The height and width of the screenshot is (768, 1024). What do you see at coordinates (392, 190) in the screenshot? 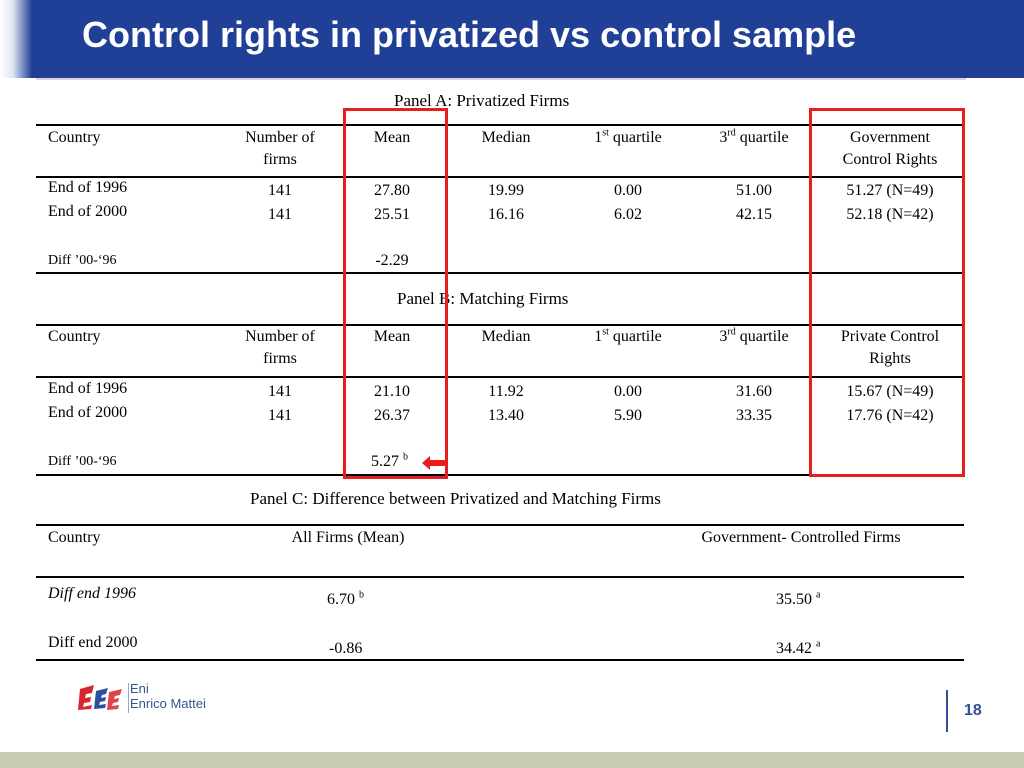
I see `table-cell-mean: 27.80` at bounding box center [392, 190].